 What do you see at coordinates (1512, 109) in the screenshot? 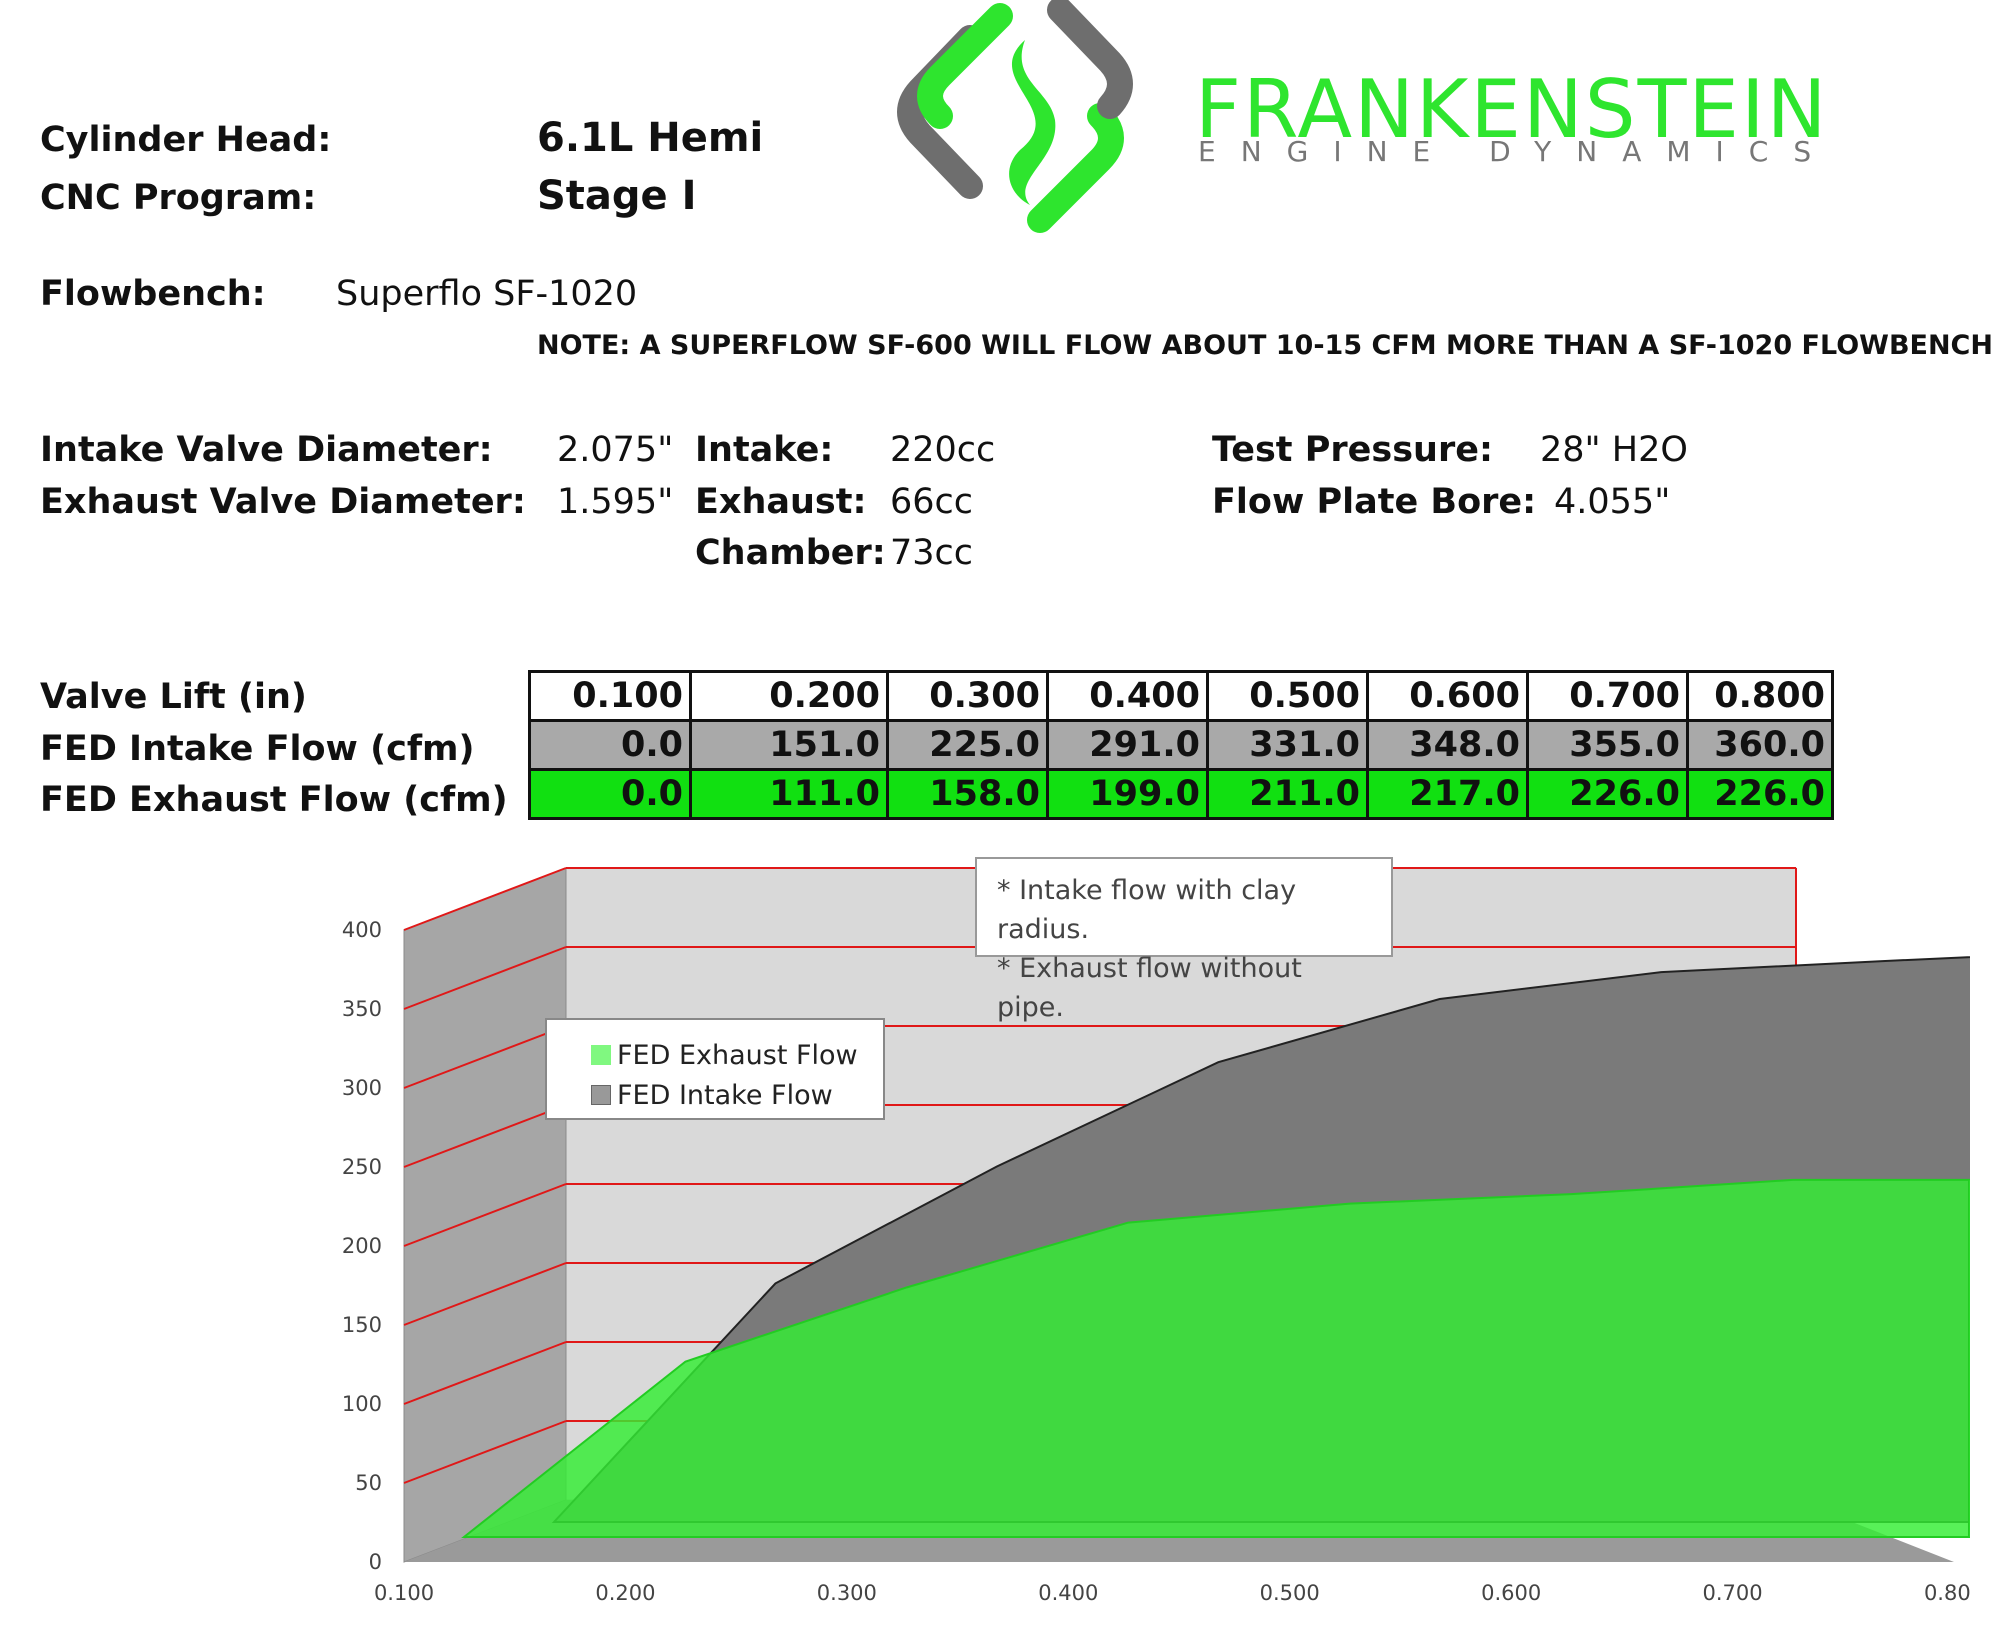
I see `logo-wordmark: FRANKENSTEIN` at bounding box center [1512, 109].